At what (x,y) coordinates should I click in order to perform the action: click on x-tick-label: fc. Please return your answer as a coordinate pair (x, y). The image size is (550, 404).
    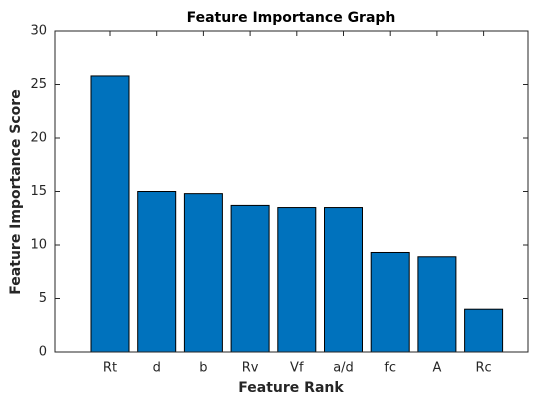
    Looking at the image, I should click on (390, 368).